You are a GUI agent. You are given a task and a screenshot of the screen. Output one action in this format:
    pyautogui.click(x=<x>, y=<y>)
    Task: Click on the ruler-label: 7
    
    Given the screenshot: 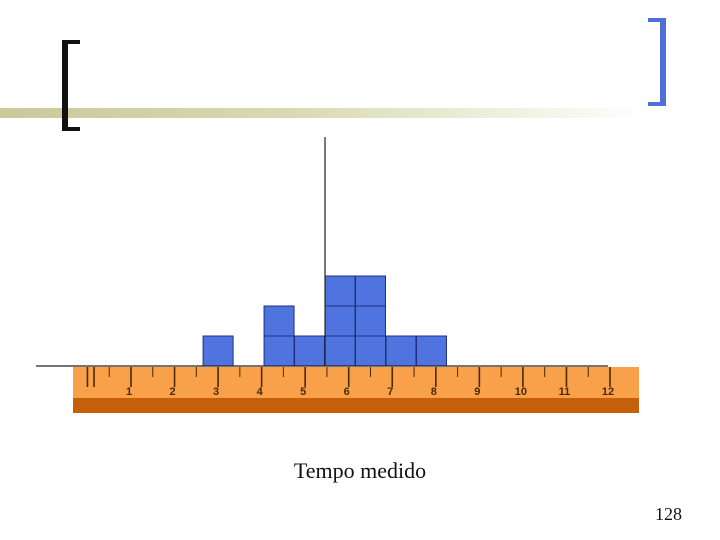 What is the action you would take?
    pyautogui.click(x=390, y=392)
    